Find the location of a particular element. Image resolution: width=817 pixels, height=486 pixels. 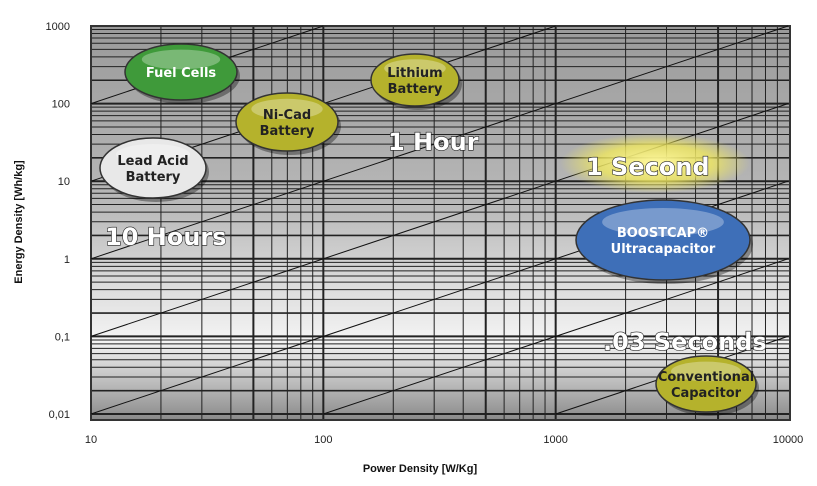

y-tick-label: 1 is located at coordinates (67, 260).